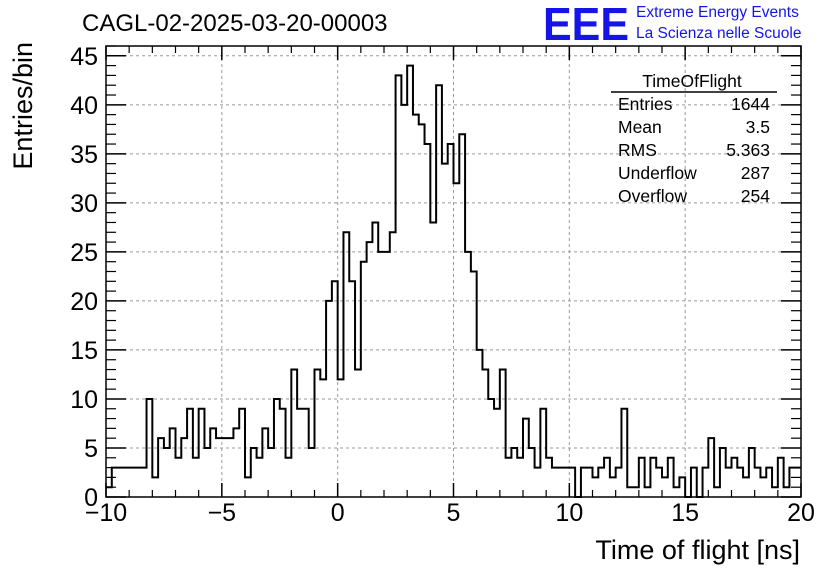 Image resolution: width=836 pixels, height=577 pixels. I want to click on y-tick-label: 15, so click(84, 351).